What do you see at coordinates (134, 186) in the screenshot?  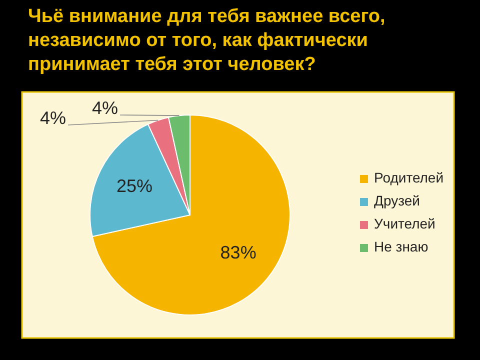 I see `data-label: 25%` at bounding box center [134, 186].